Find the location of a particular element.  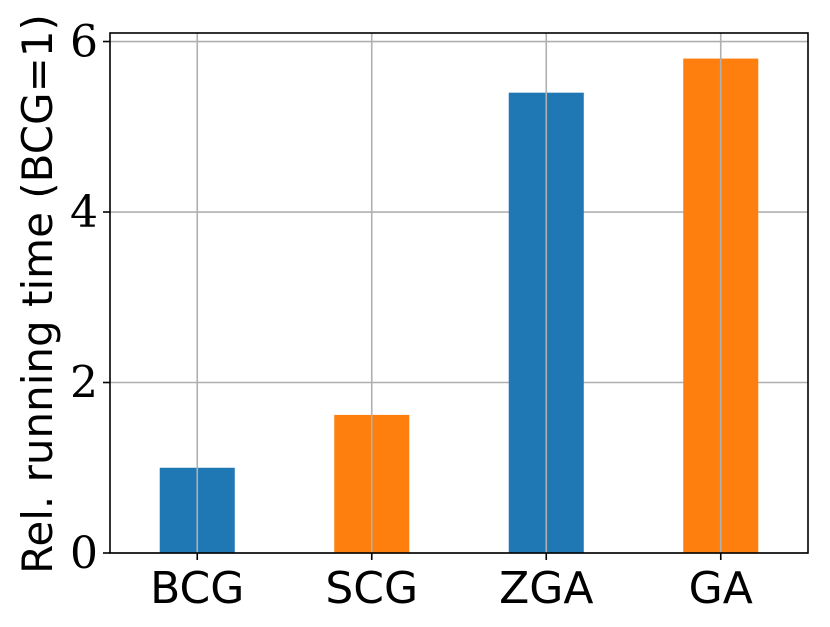

x-tick-label-ga: GA is located at coordinates (721, 588).